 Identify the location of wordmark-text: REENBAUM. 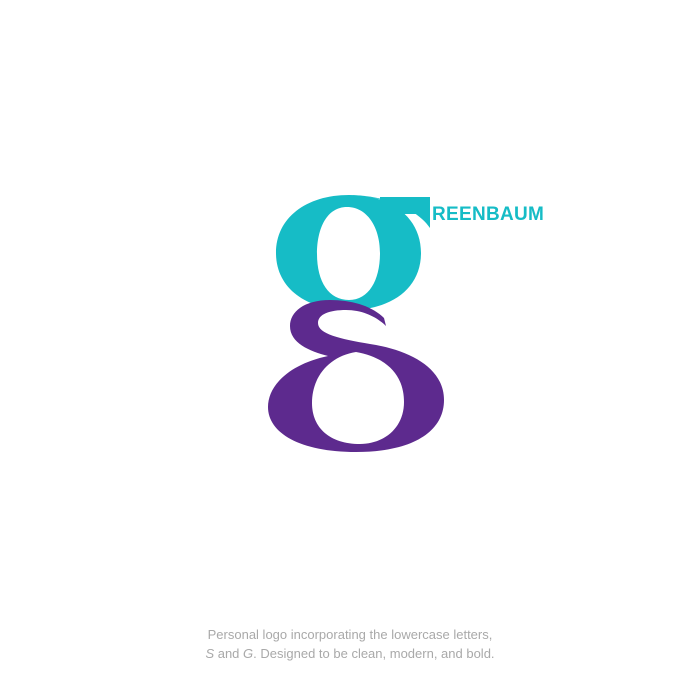
(488, 214).